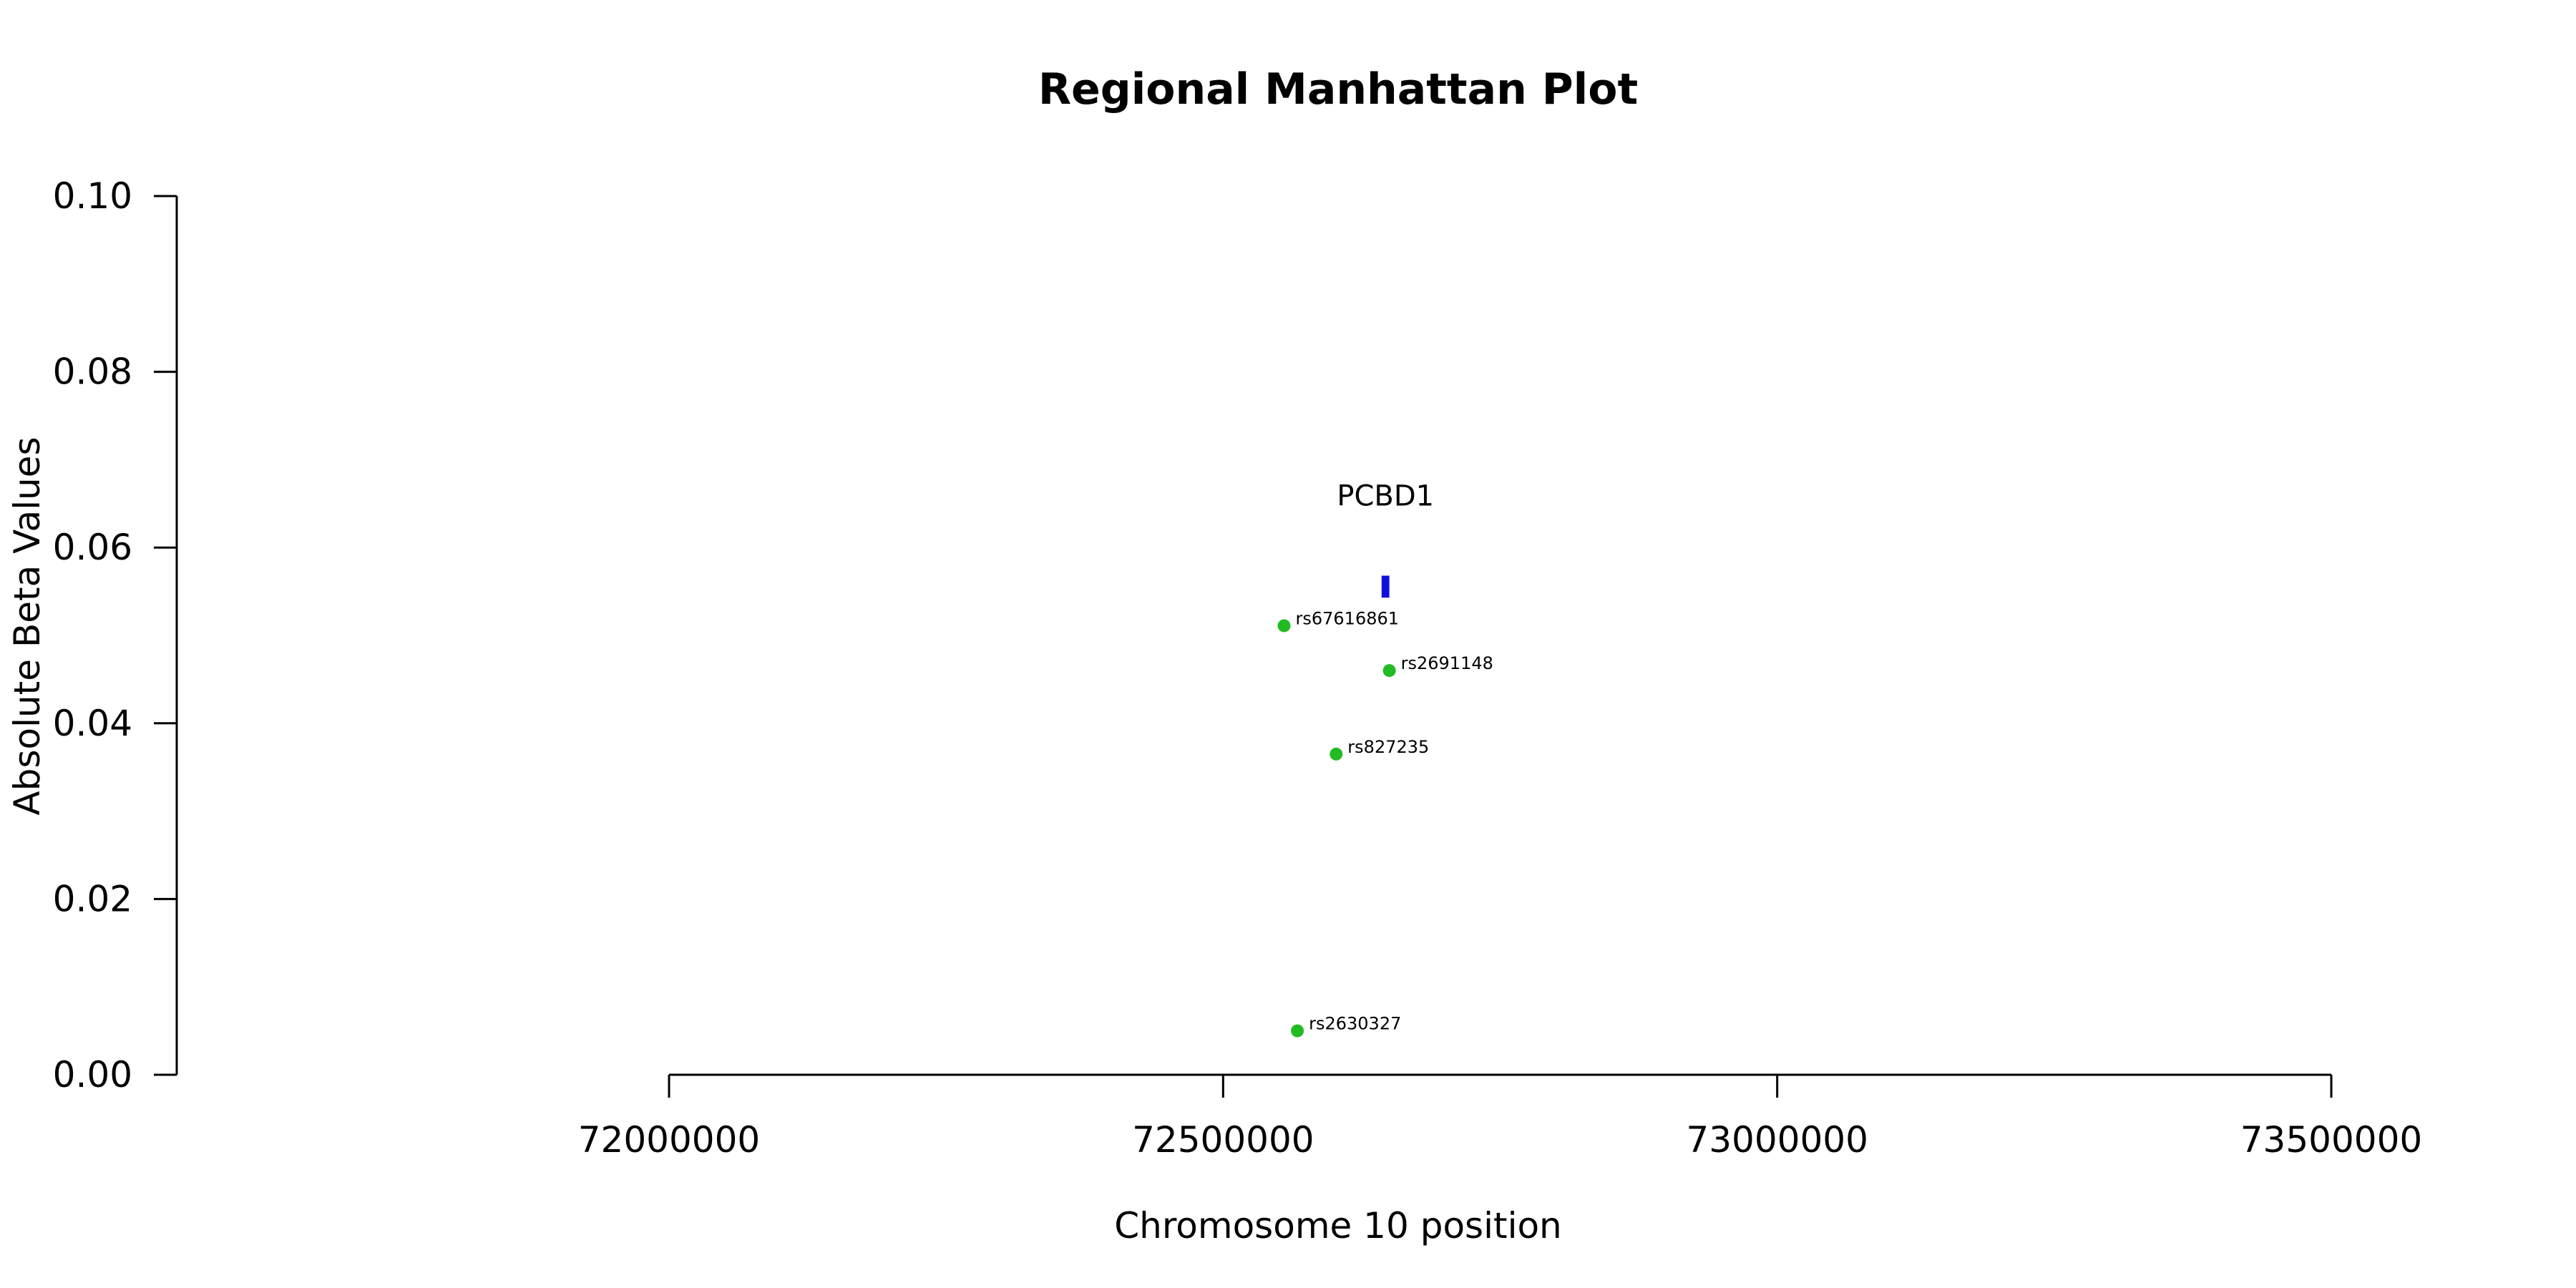 This screenshot has height=1288, width=2576. Describe the element at coordinates (92, 1075) in the screenshot. I see `y-tick-label: 0.00` at that location.